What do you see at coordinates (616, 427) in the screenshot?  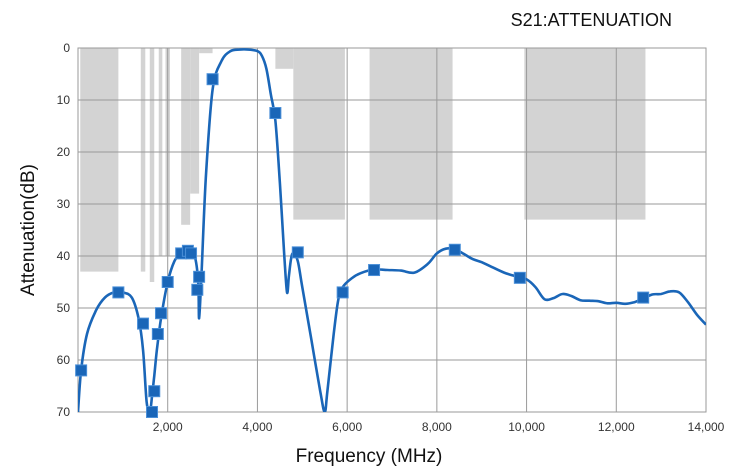 I see `x-tick-label: 12,000` at bounding box center [616, 427].